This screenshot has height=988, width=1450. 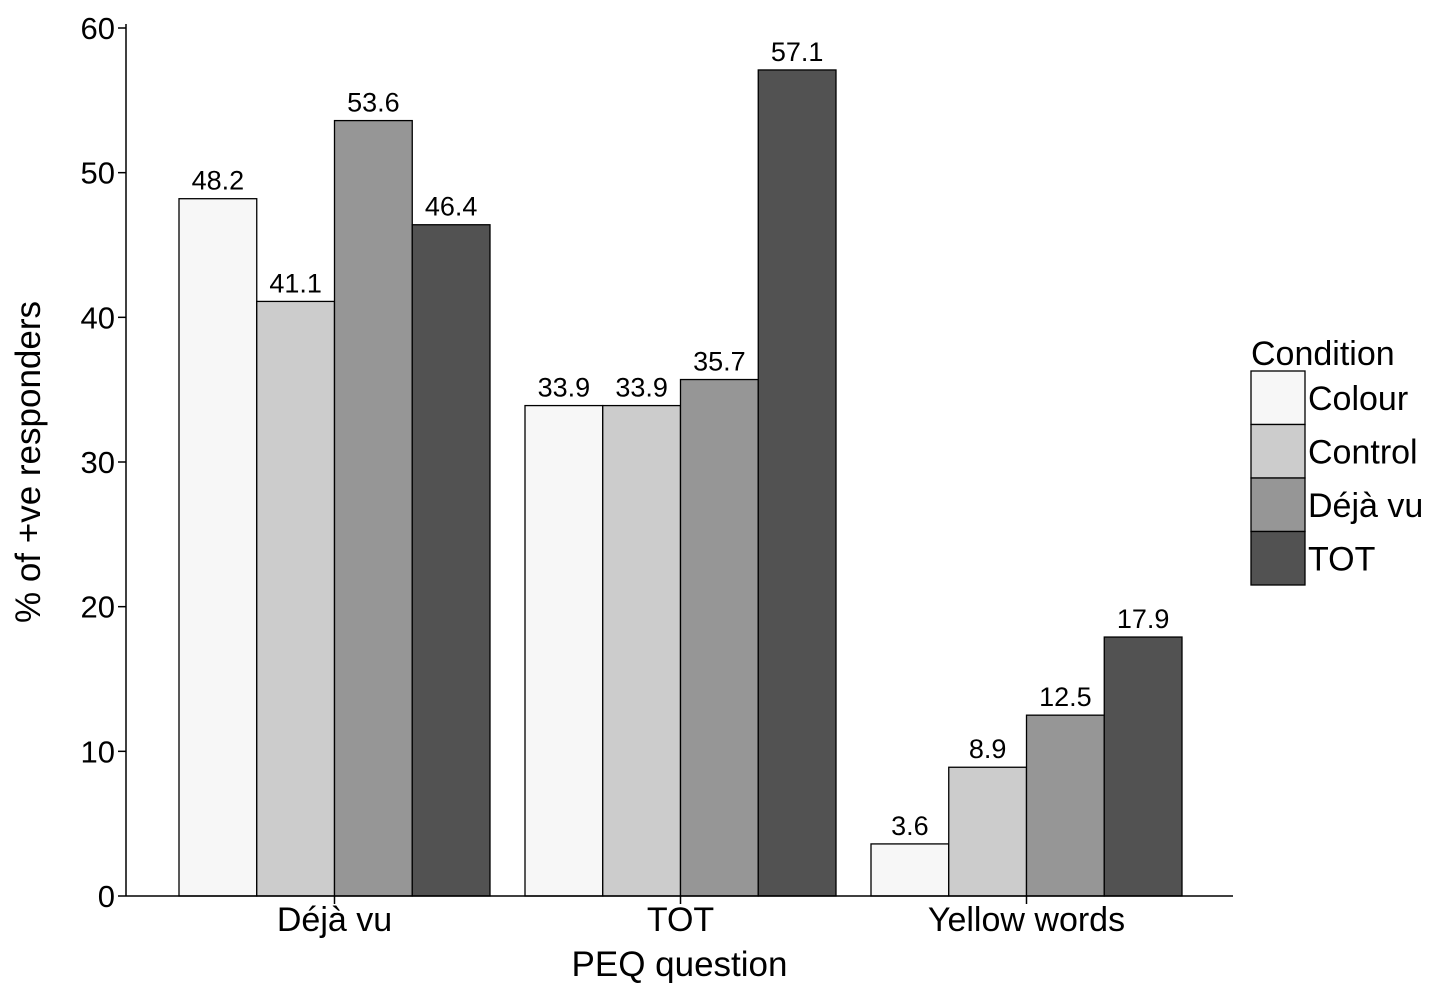 What do you see at coordinates (680, 920) in the screenshot?
I see `x-tick-label-tot: TOT` at bounding box center [680, 920].